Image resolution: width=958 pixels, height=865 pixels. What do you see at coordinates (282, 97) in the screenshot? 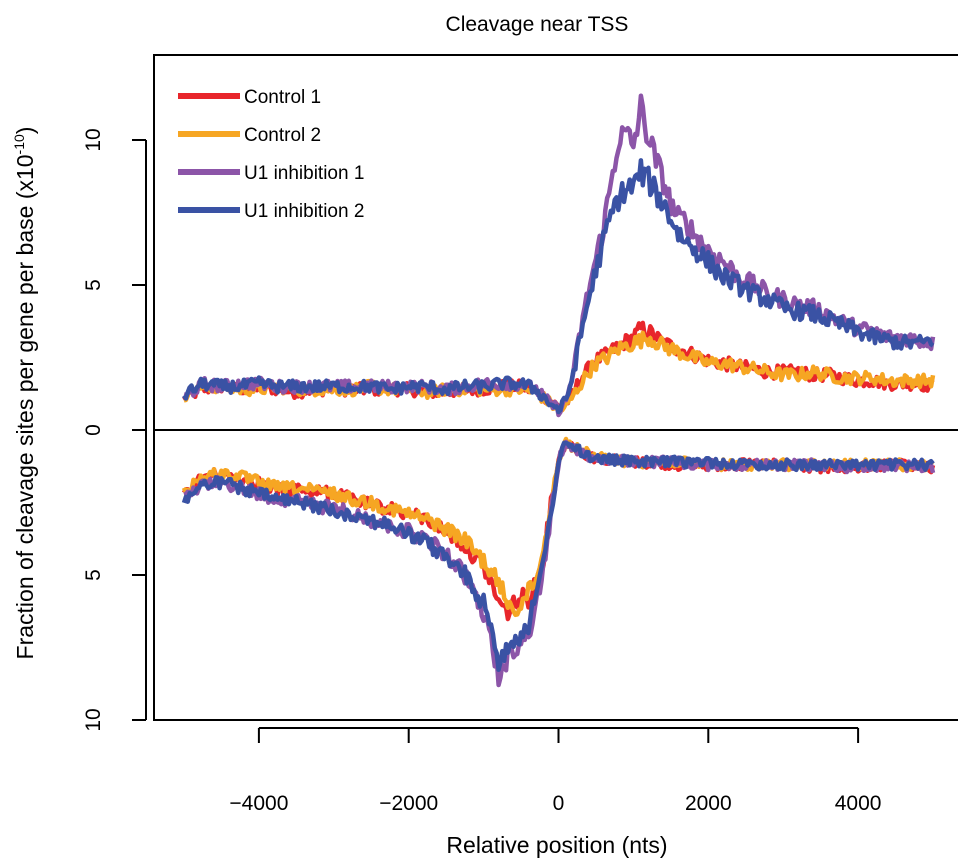
I see `legend-label-control-1: Control 1` at bounding box center [282, 97].